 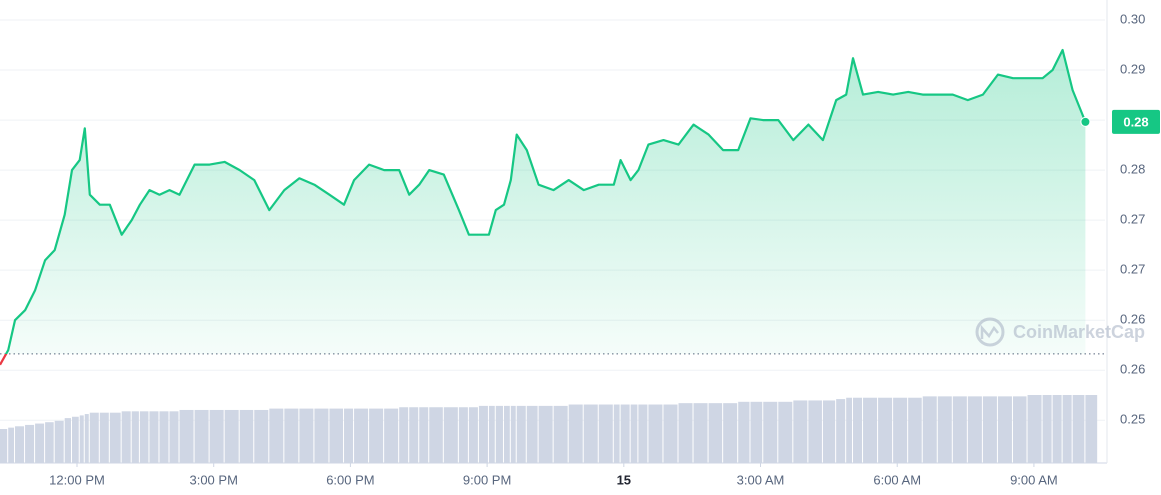 What do you see at coordinates (1132, 369) in the screenshot?
I see `y-tick-label: 0.26` at bounding box center [1132, 369].